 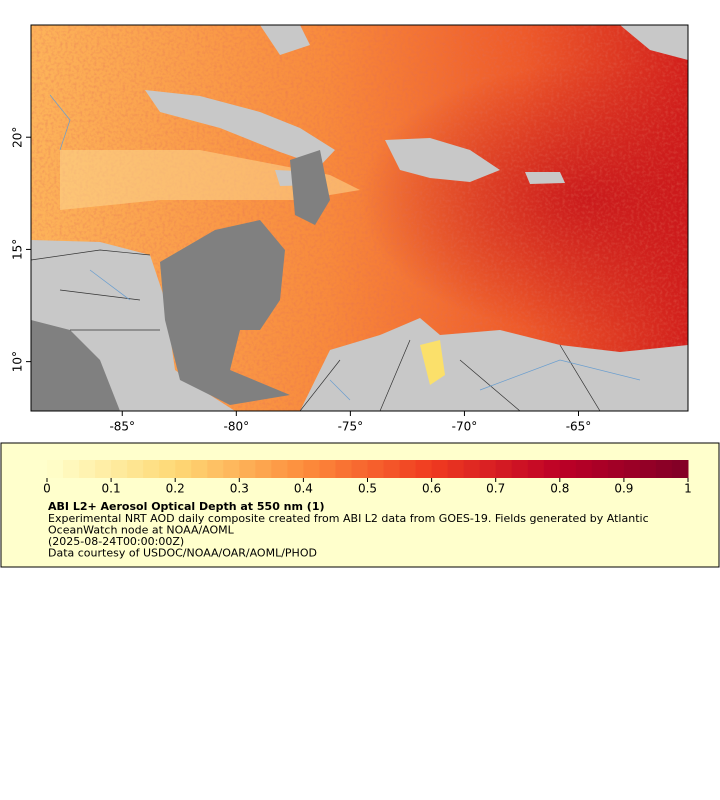 I want to click on colorbar-tick-label: 0, so click(x=47, y=489).